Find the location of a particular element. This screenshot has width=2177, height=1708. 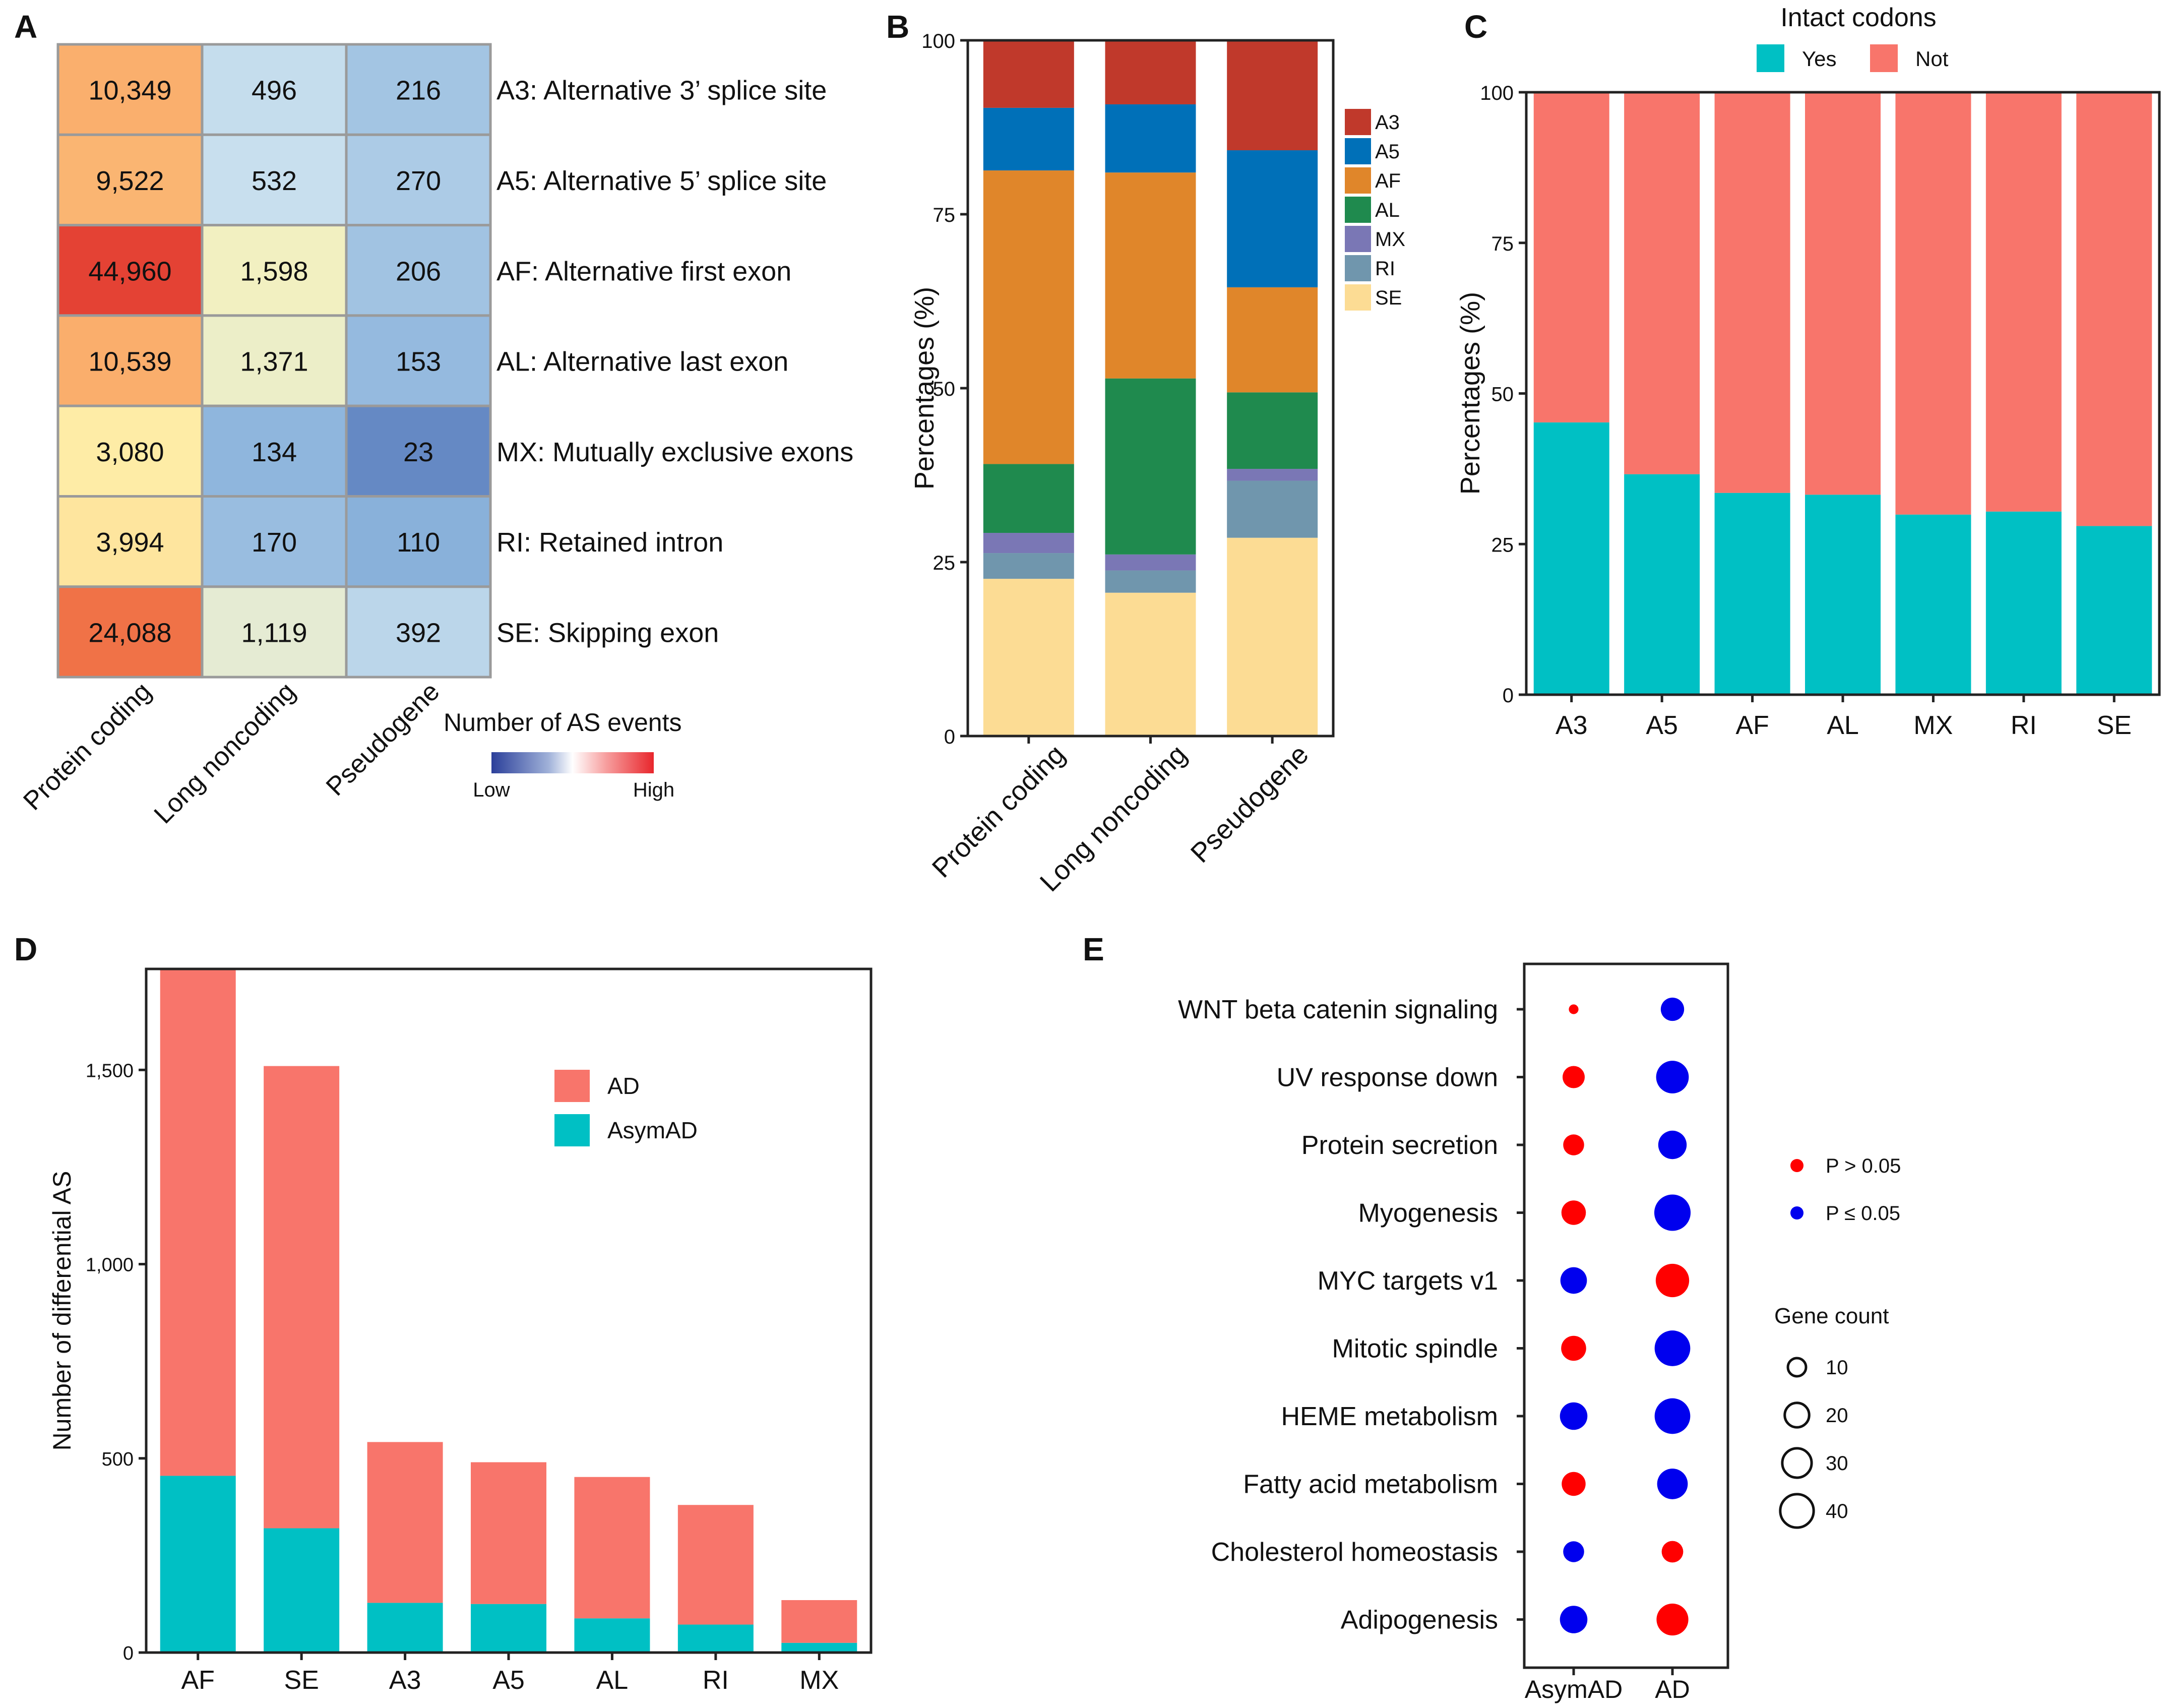

heatmap-cell-value: 496 is located at coordinates (274, 91).